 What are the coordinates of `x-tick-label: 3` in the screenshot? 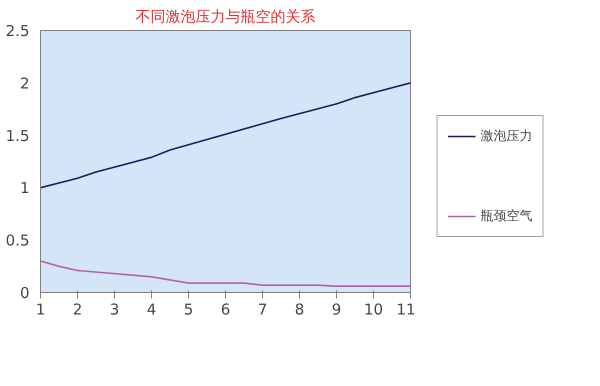 It's located at (115, 309).